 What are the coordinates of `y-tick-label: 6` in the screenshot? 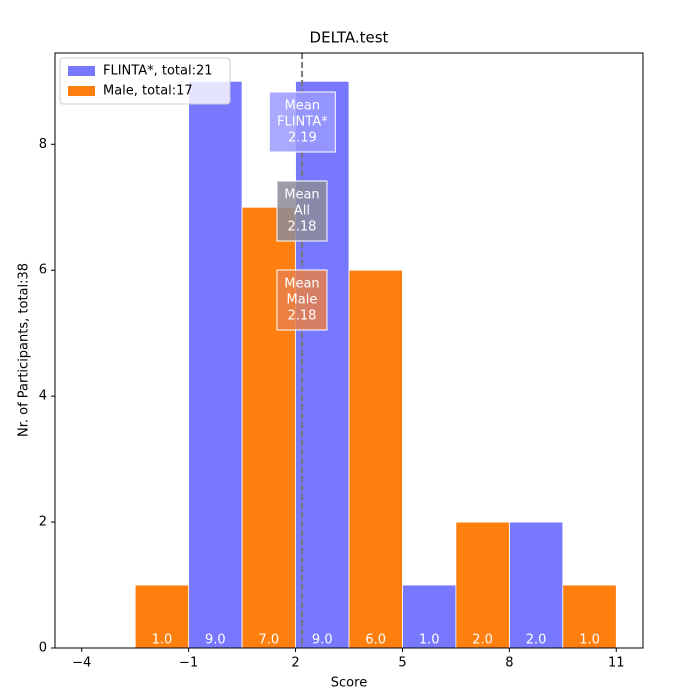 It's located at (43, 270).